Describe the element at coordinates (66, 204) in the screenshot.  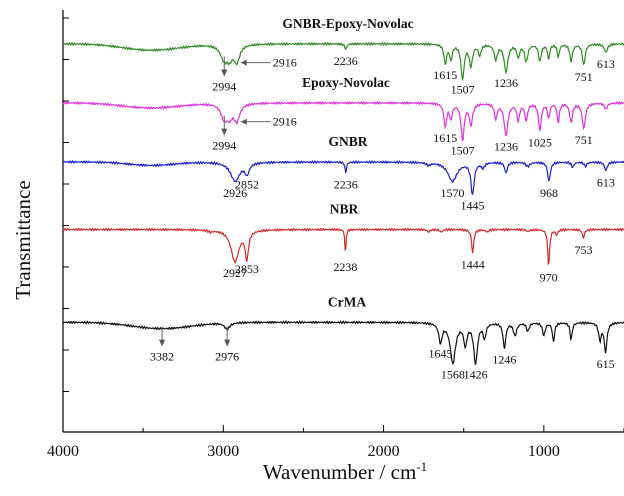
I see `y-ticks` at that location.